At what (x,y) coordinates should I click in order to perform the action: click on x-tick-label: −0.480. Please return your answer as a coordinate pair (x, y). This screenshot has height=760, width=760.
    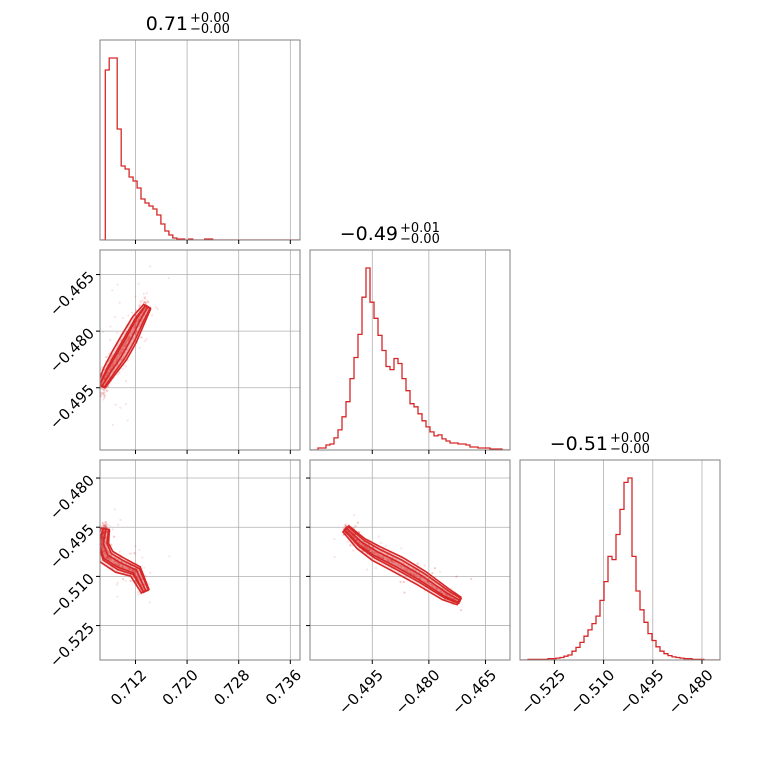
    Looking at the image, I should click on (691, 692).